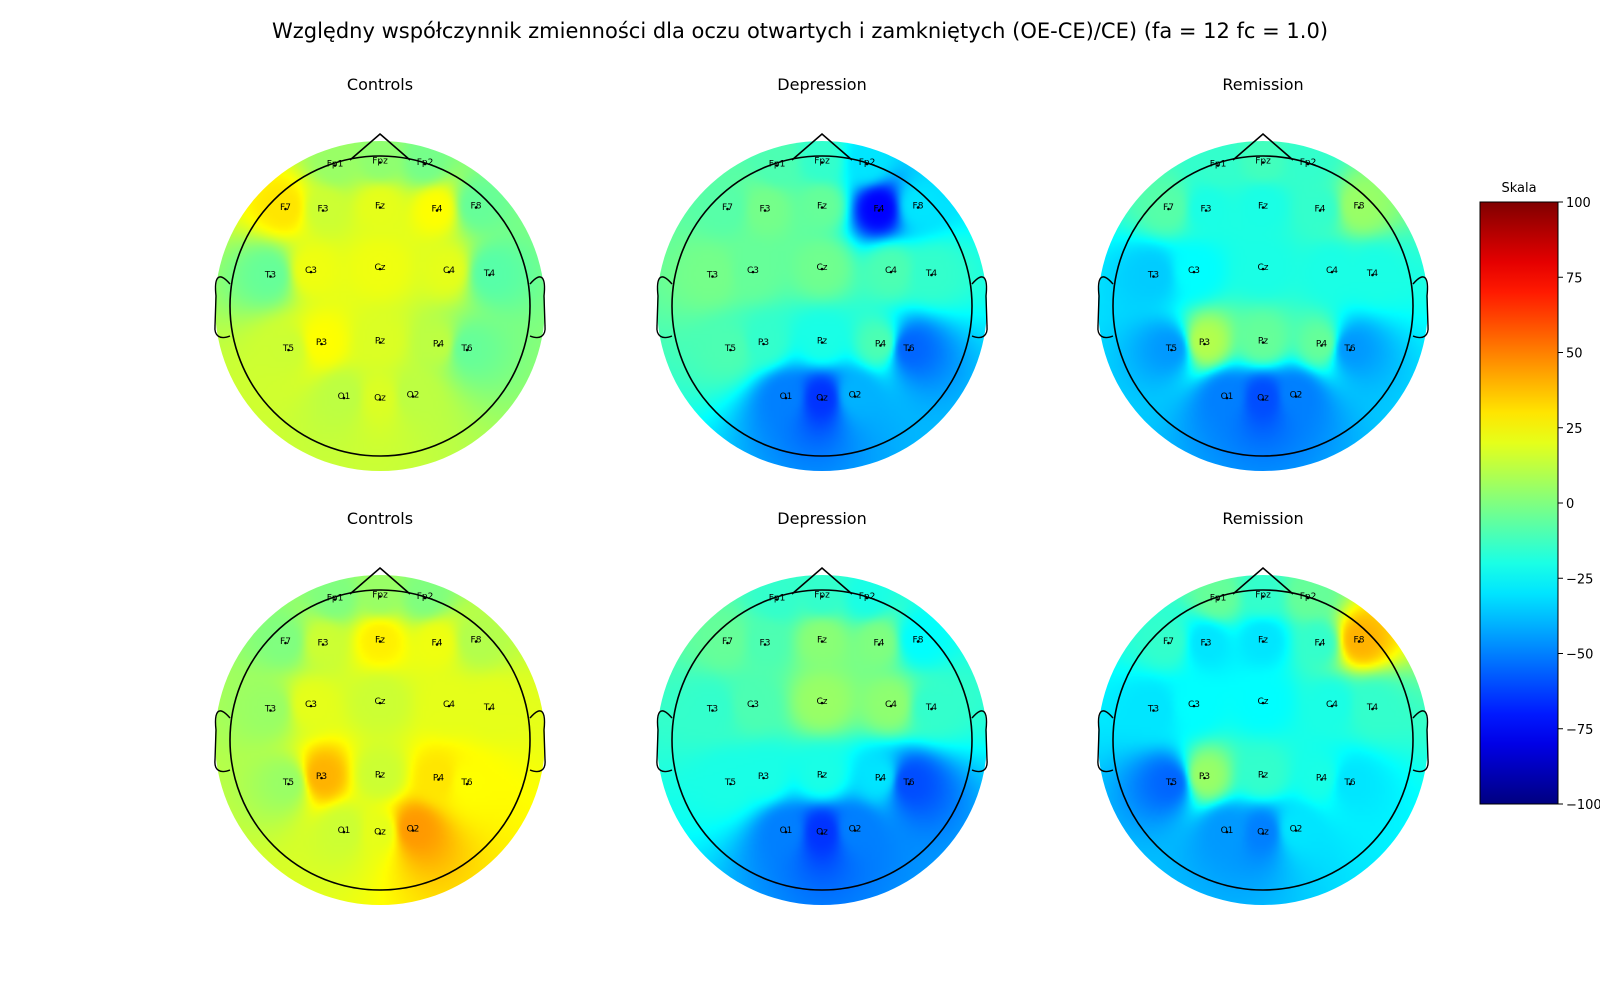 This screenshot has width=1600, height=1000. What do you see at coordinates (727, 208) in the screenshot?
I see `electrode-label: F7` at bounding box center [727, 208].